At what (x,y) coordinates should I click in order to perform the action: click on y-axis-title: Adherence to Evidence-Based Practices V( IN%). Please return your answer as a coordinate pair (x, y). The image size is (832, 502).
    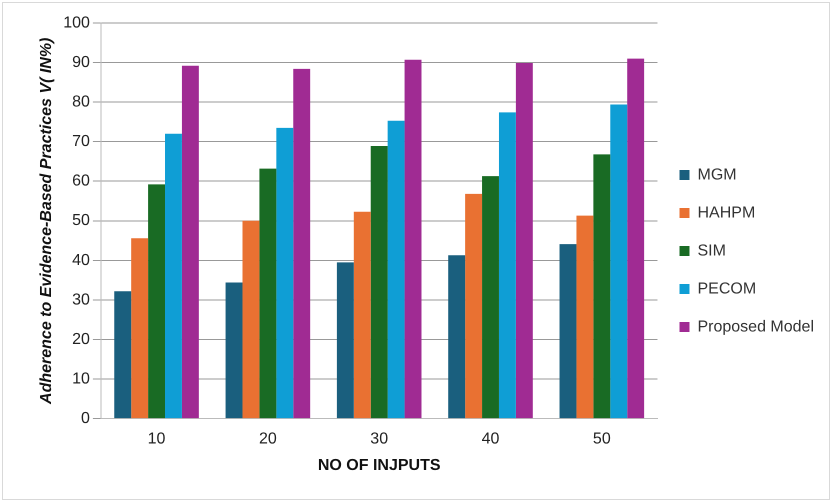
    Looking at the image, I should click on (47, 221).